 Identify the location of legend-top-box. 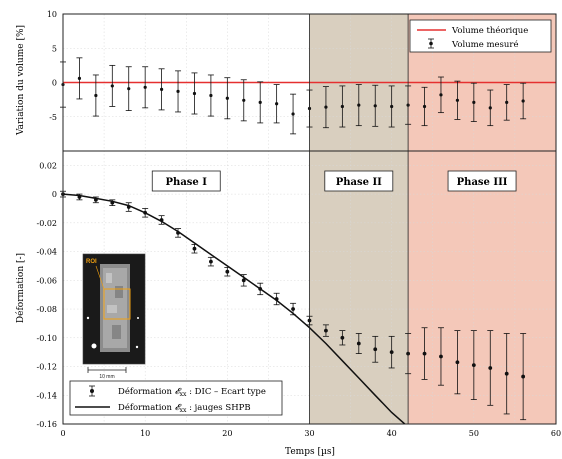
(480, 36).